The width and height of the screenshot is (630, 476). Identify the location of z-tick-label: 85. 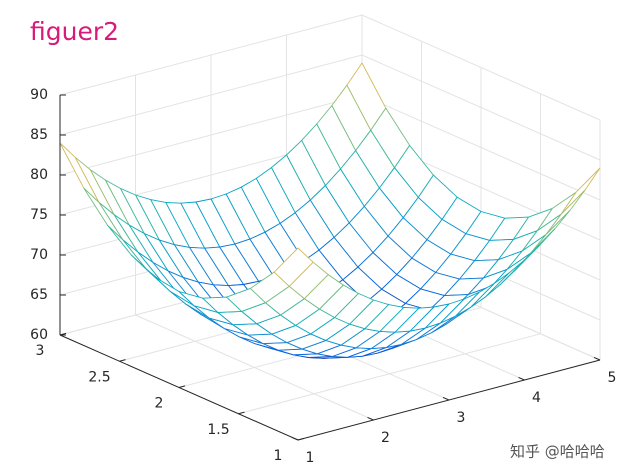
(39, 135).